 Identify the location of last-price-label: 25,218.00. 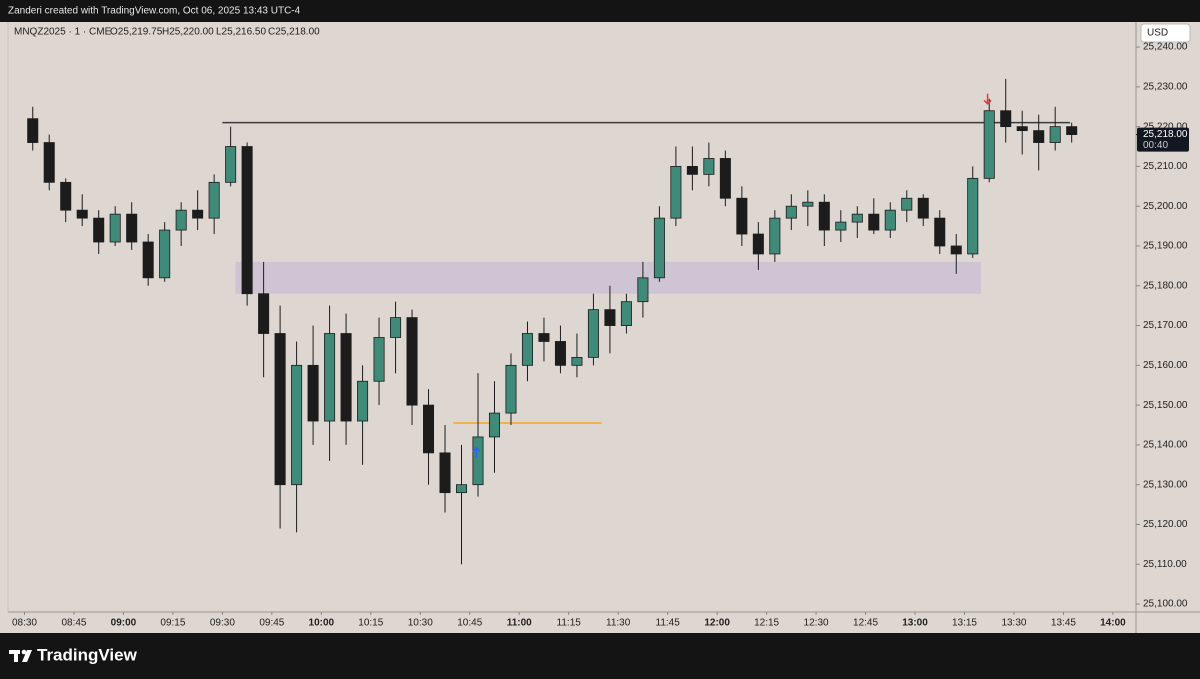
(1165, 134).